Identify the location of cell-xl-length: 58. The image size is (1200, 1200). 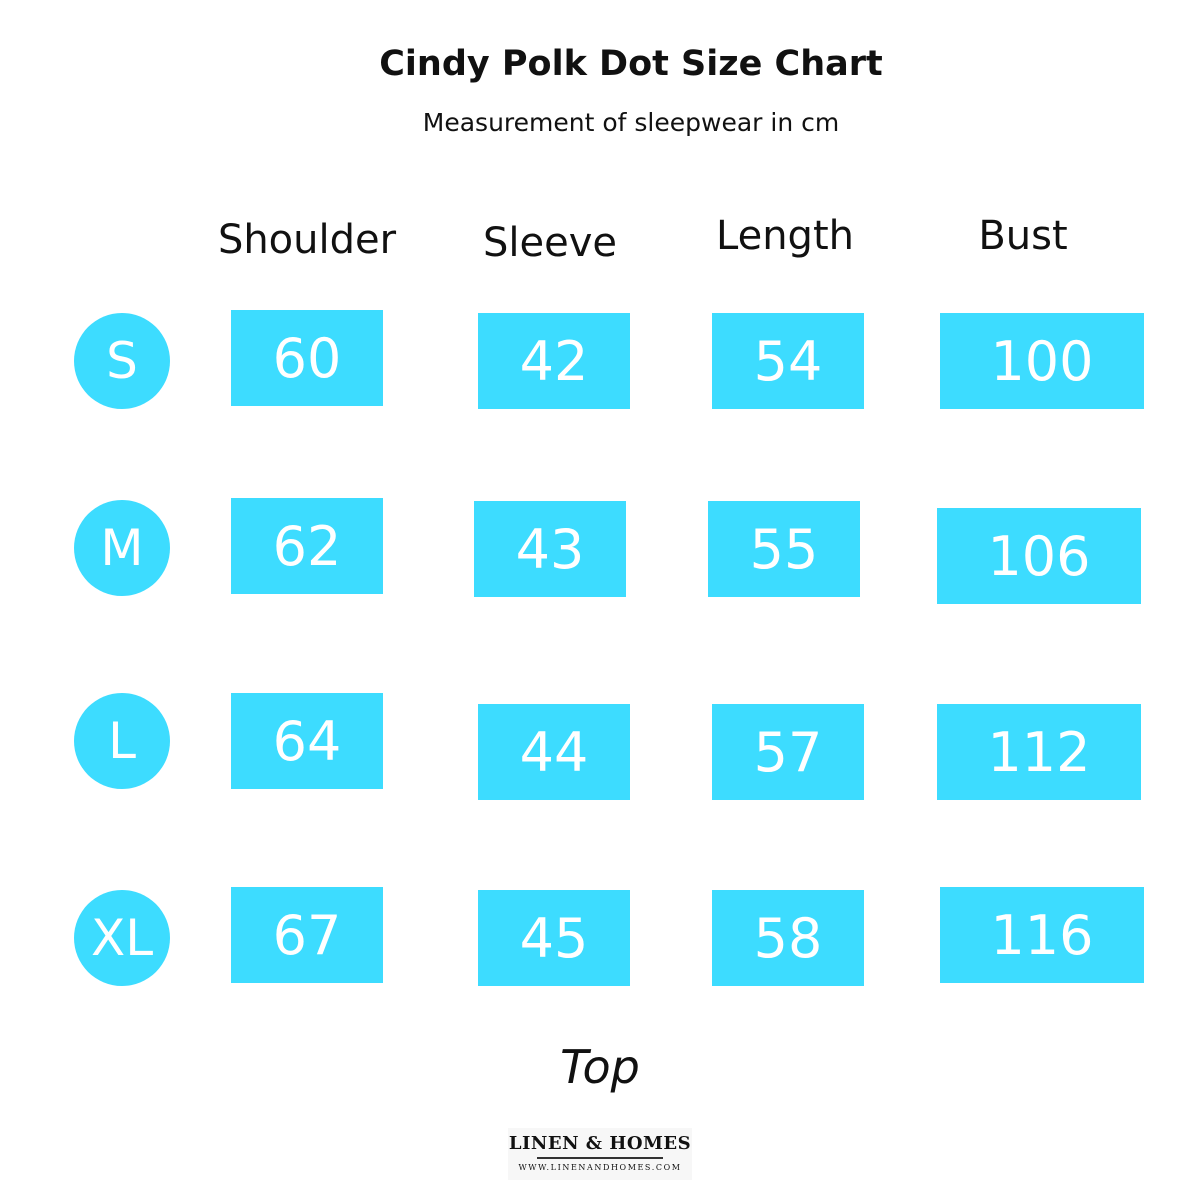
(788, 938).